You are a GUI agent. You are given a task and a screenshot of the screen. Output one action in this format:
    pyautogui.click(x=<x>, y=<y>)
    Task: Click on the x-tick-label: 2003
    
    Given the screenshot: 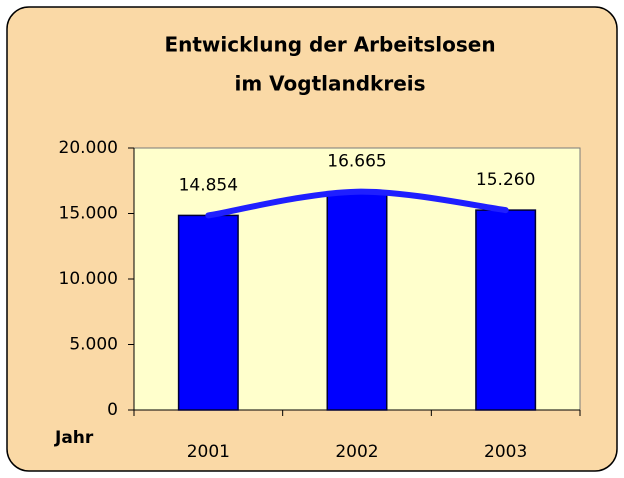 What is the action you would take?
    pyautogui.click(x=505, y=452)
    